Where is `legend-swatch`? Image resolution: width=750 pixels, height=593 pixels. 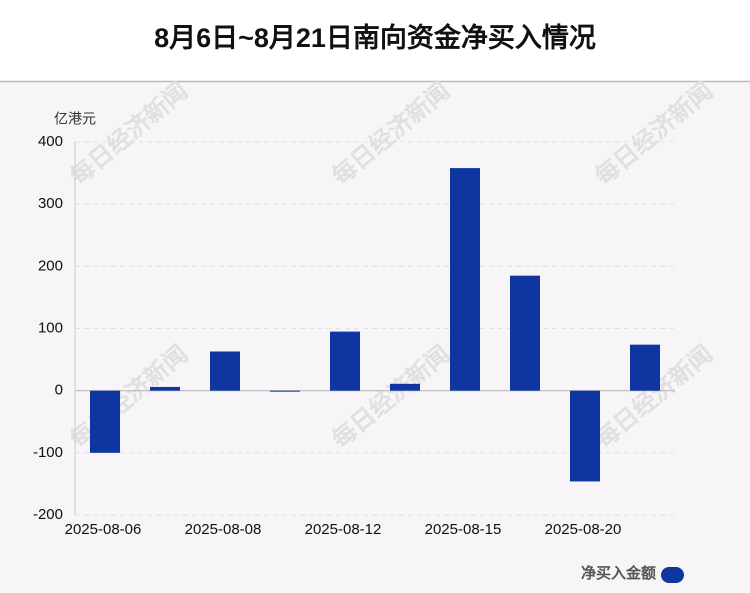 legend-swatch is located at coordinates (672, 575).